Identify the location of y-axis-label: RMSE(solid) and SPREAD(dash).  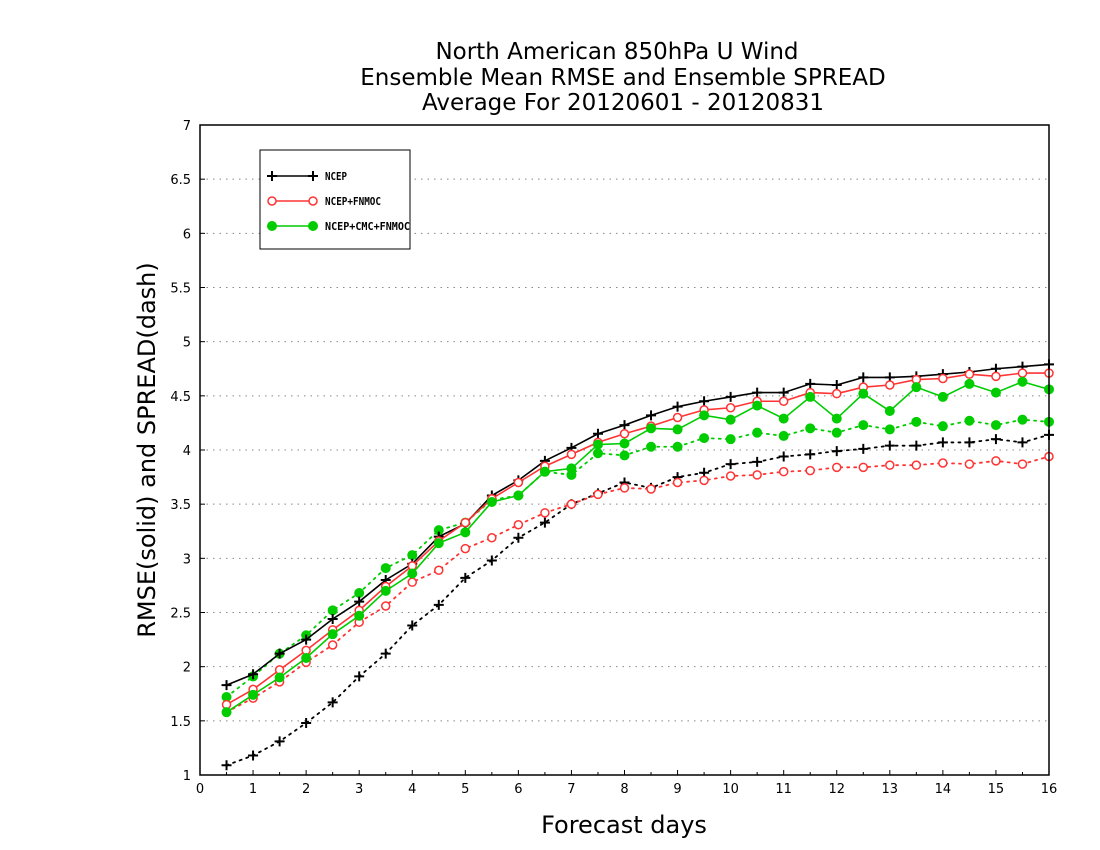
(147, 450).